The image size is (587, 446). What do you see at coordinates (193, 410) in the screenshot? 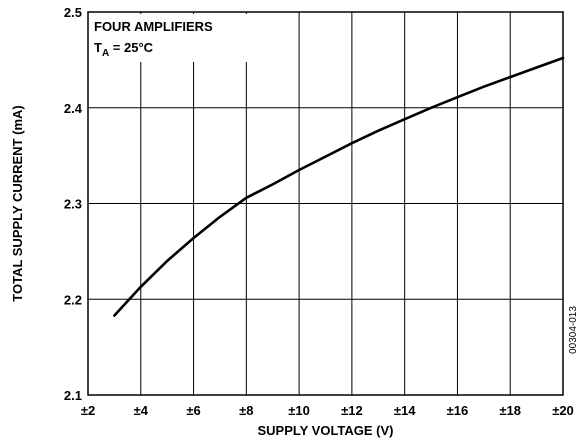
I see `x-tick-label: ±6` at bounding box center [193, 410].